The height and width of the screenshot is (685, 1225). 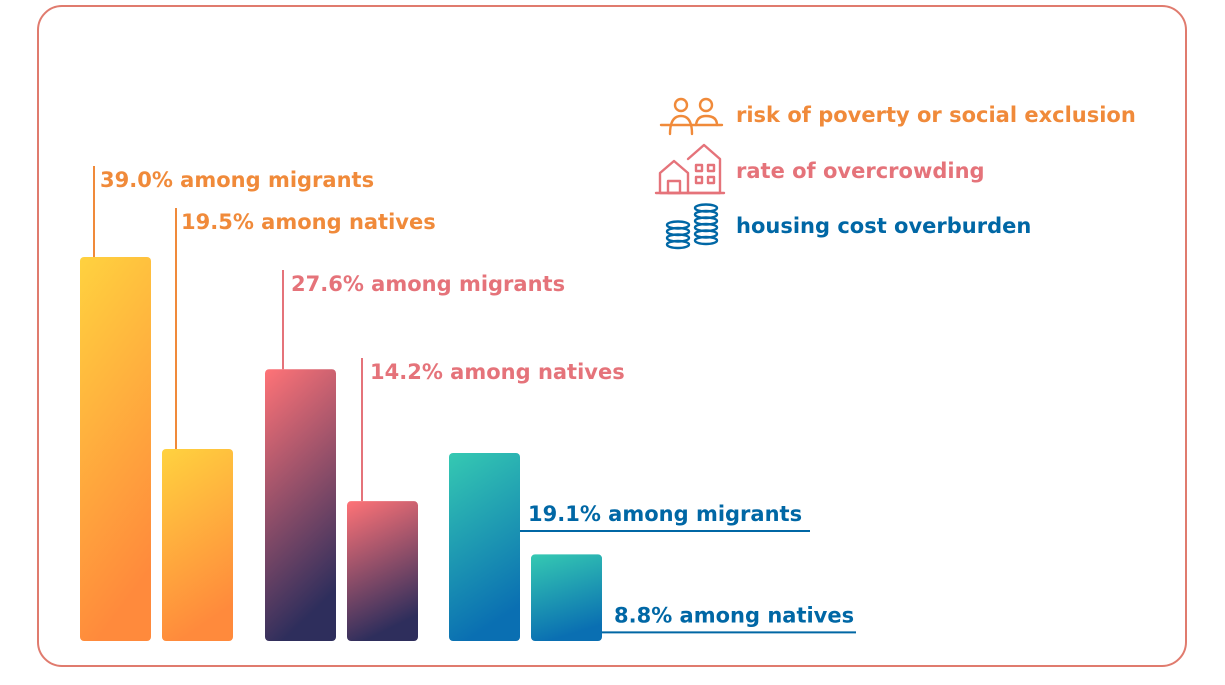 I want to click on legend-item-housing: housing cost overburden, so click(x=849, y=227).